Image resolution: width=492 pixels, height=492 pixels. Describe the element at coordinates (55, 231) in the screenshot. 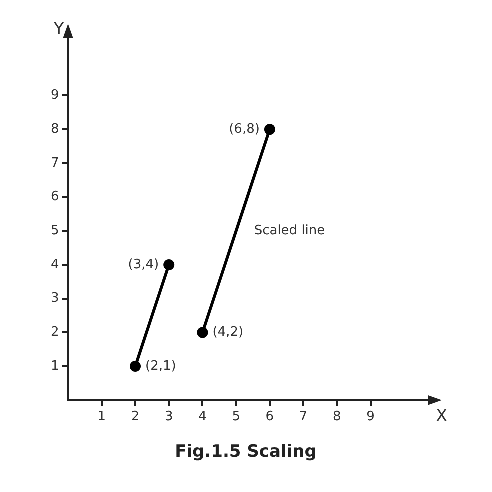

I see `y-tick-label: 5` at that location.